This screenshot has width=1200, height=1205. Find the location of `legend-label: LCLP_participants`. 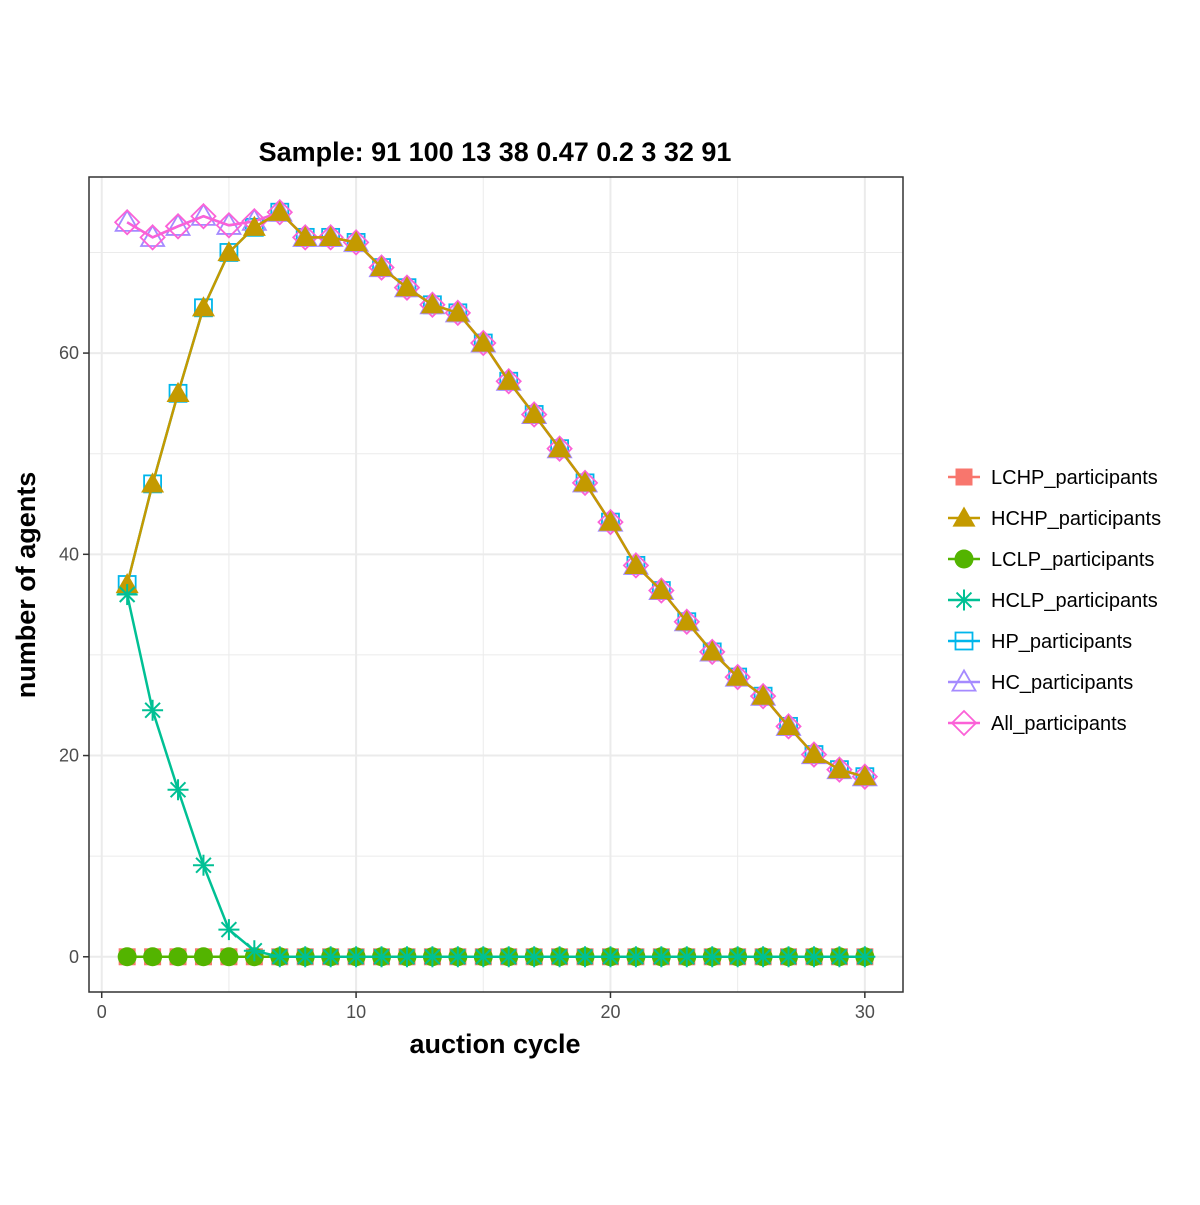

legend-label: LCLP_participants is located at coordinates (1072, 560).